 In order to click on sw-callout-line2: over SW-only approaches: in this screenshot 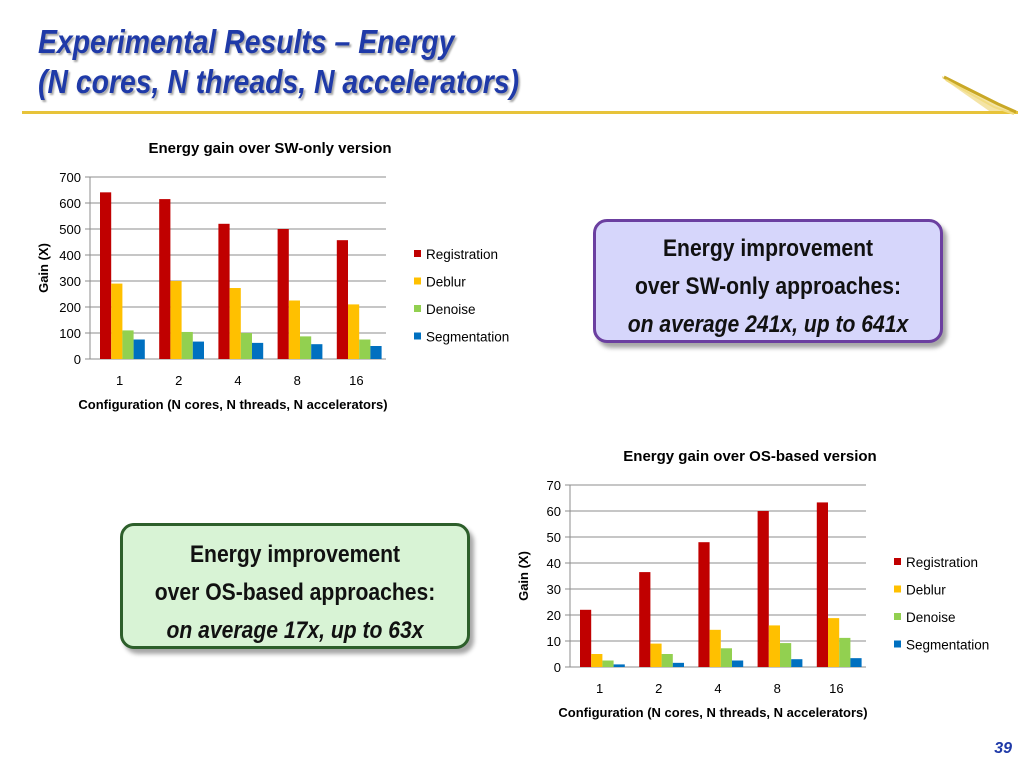, I will do `click(768, 286)`.